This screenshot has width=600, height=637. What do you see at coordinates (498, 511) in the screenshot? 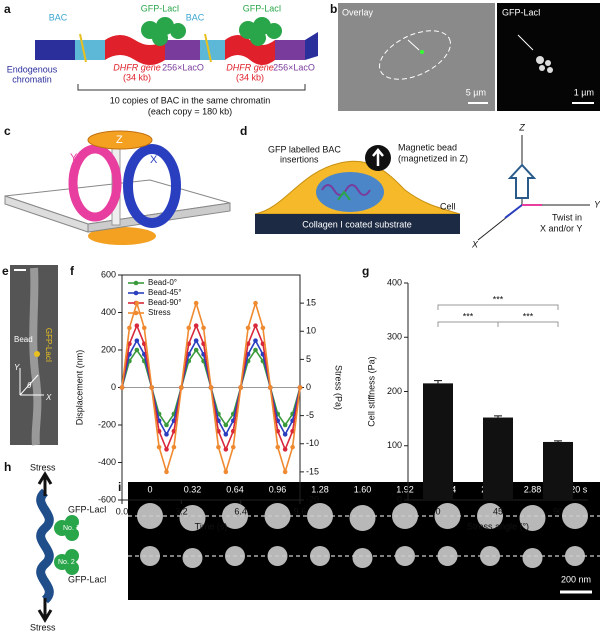
I see `x-tick-label: 45` at bounding box center [498, 511].